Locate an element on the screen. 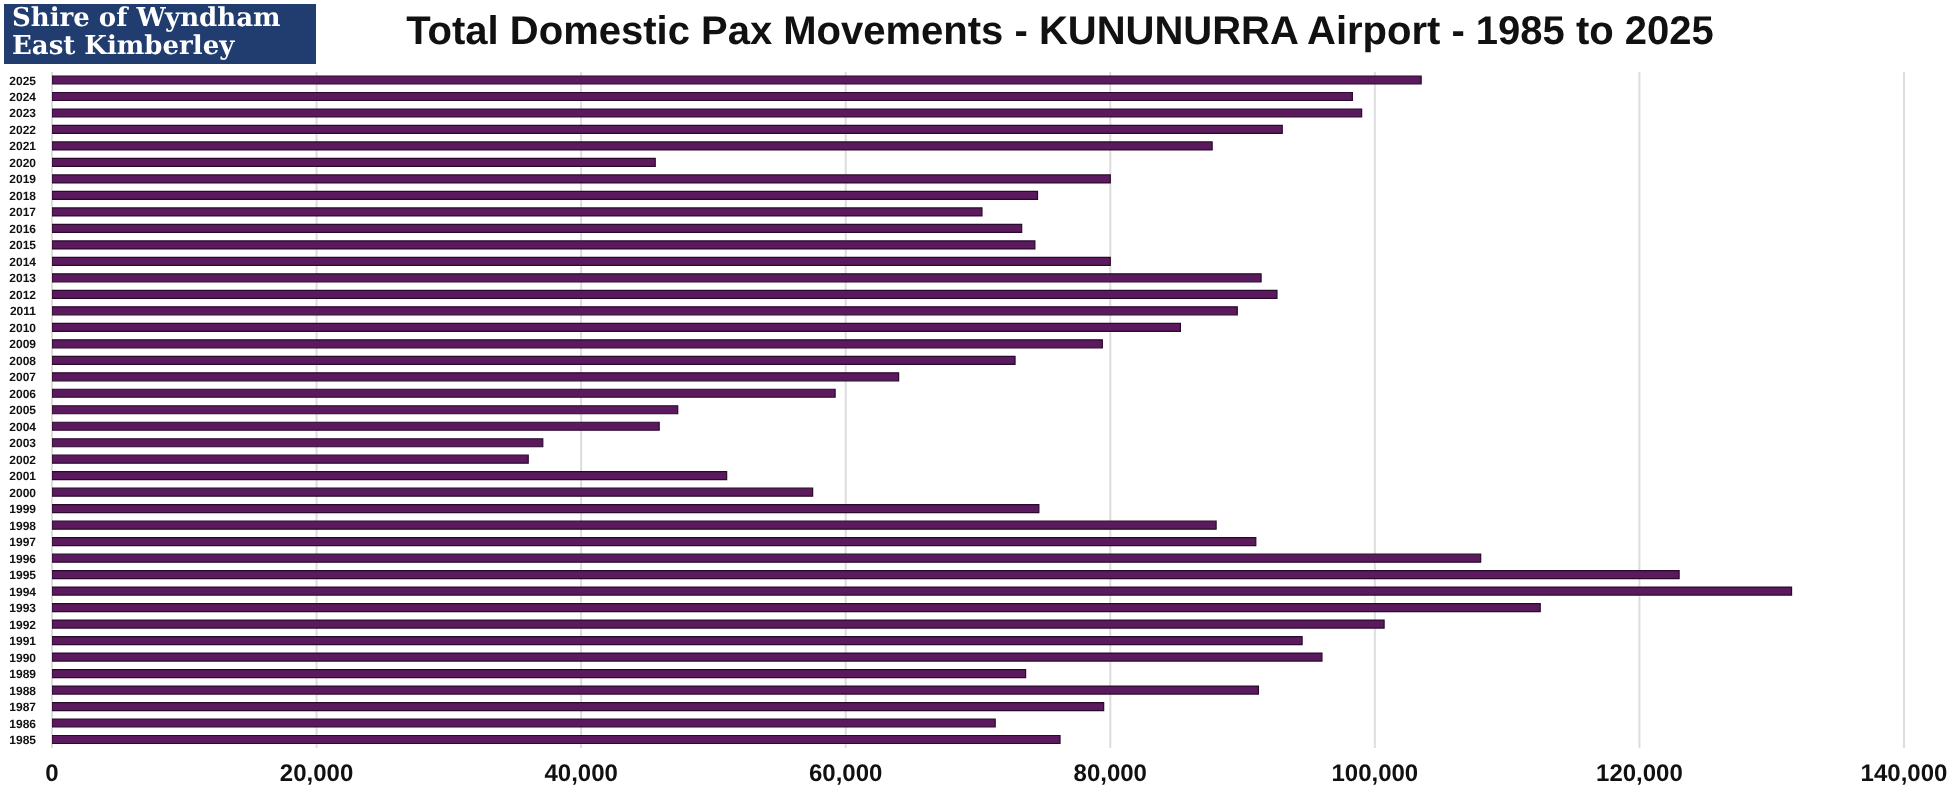 This screenshot has width=1960, height=810. x-tick-label: 40,000 is located at coordinates (581, 773).